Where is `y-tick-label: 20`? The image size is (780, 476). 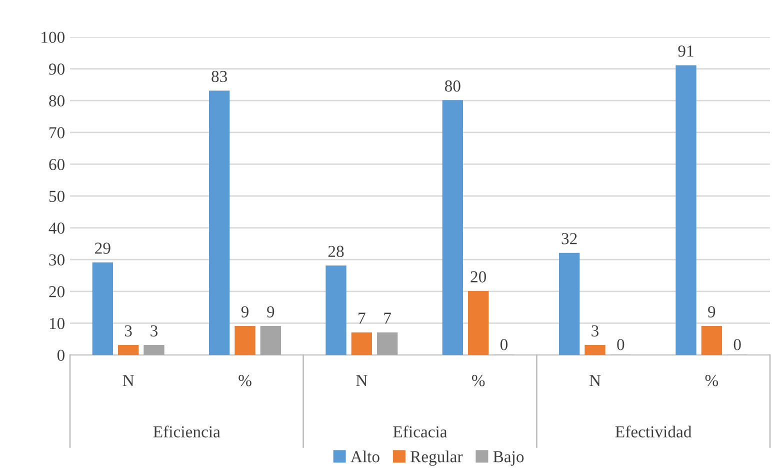 y-tick-label: 20 is located at coordinates (57, 292).